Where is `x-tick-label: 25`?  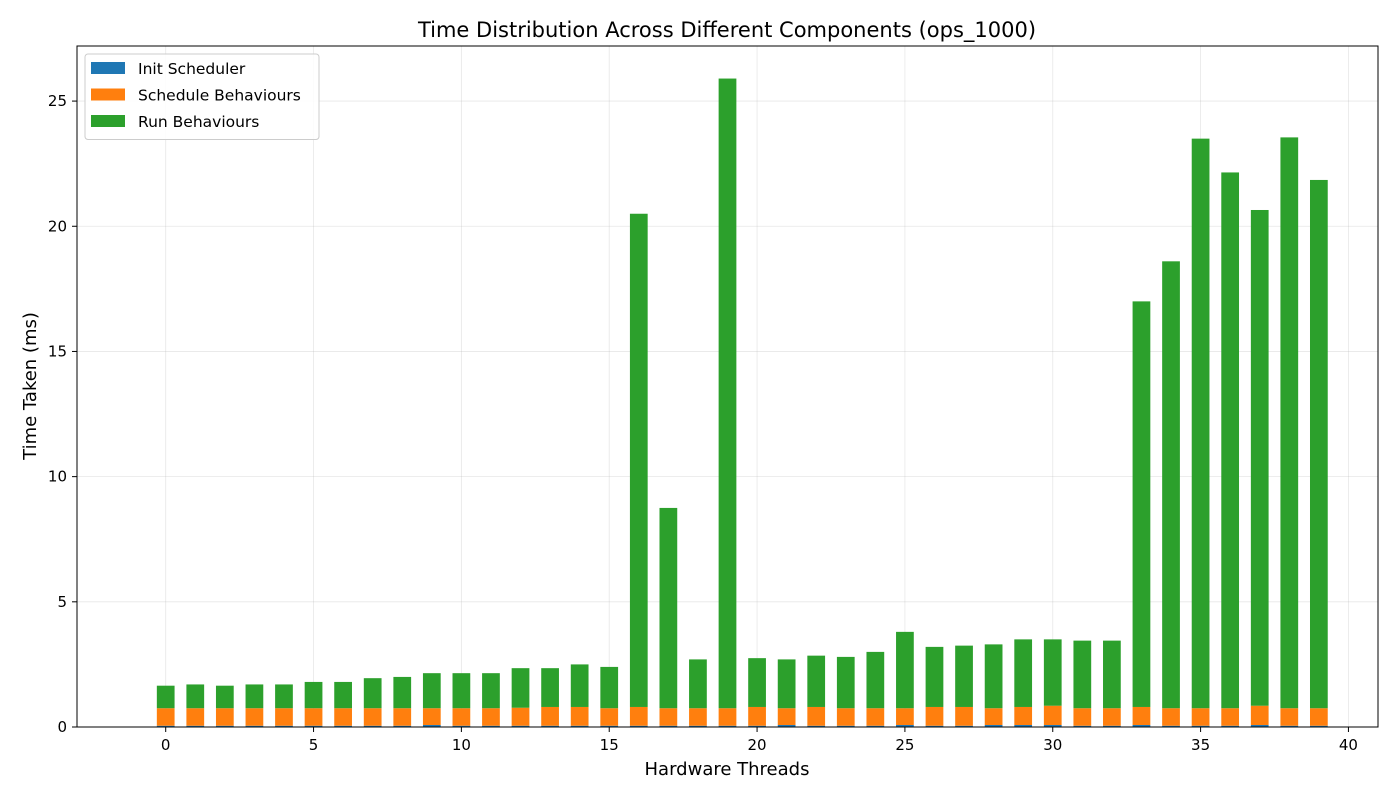
x-tick-label: 25 is located at coordinates (904, 745).